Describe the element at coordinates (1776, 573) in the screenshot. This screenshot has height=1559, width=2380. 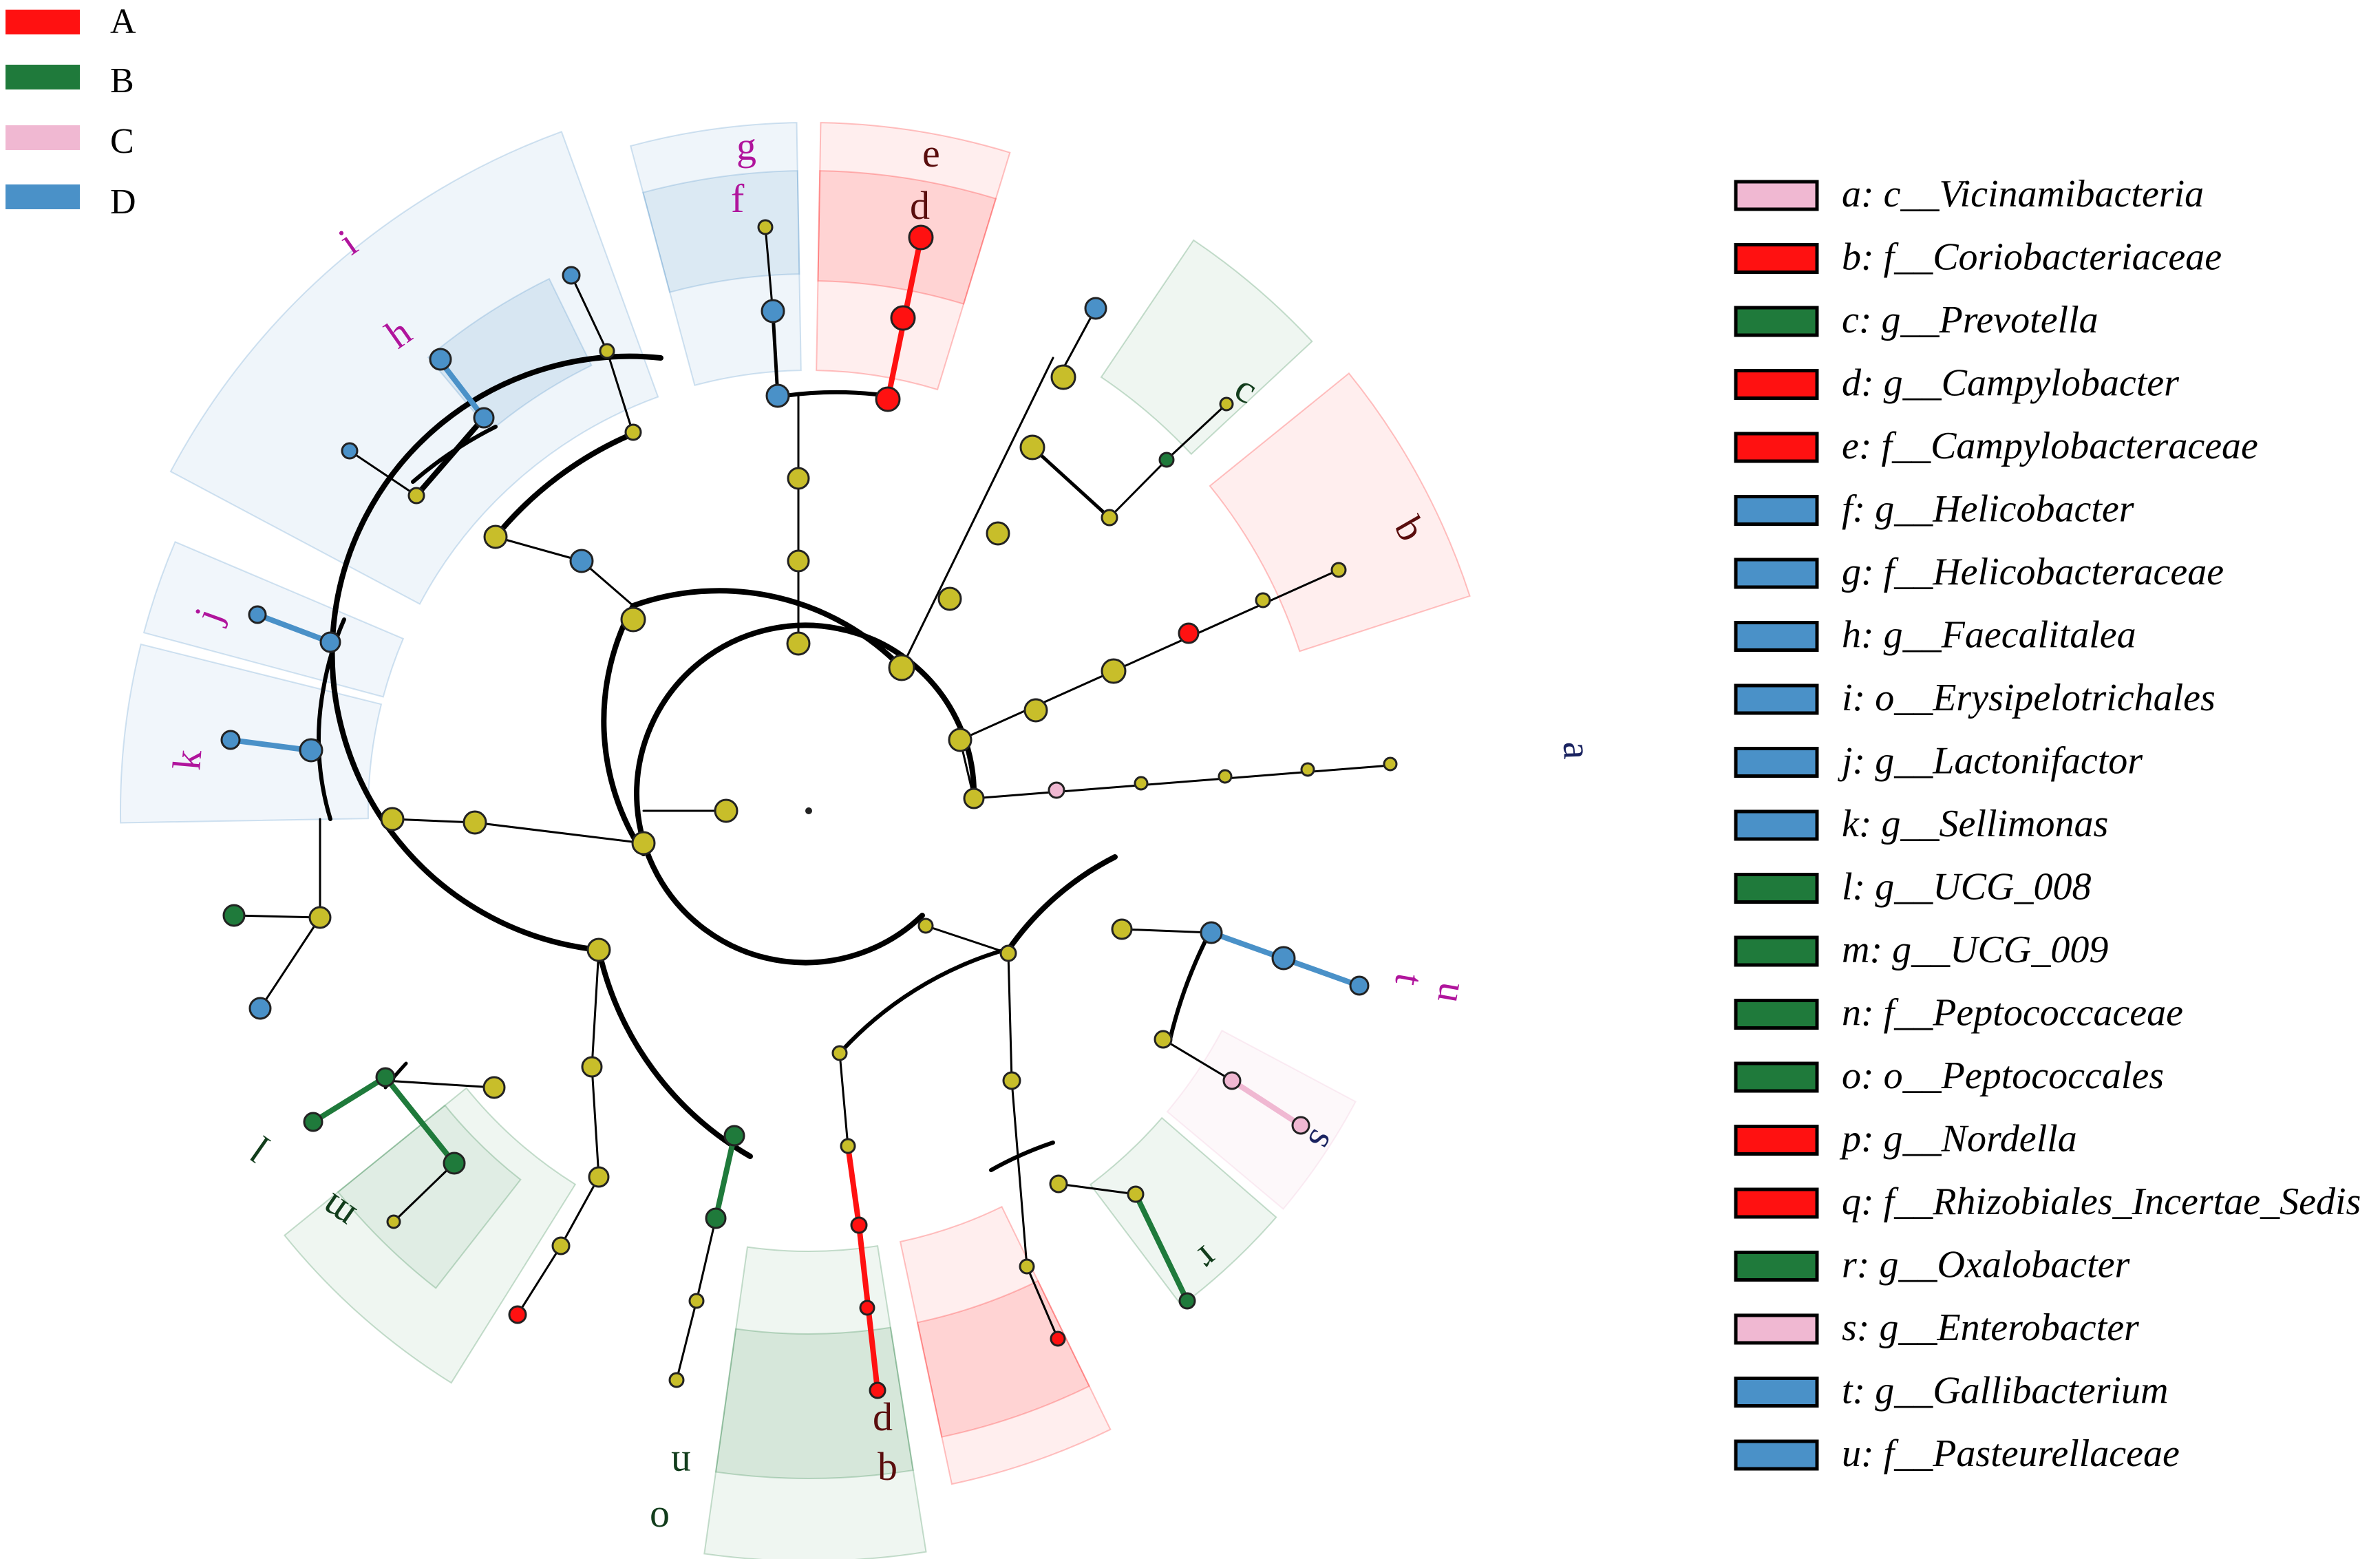
I see `taxa-legend-swatch-g` at that location.